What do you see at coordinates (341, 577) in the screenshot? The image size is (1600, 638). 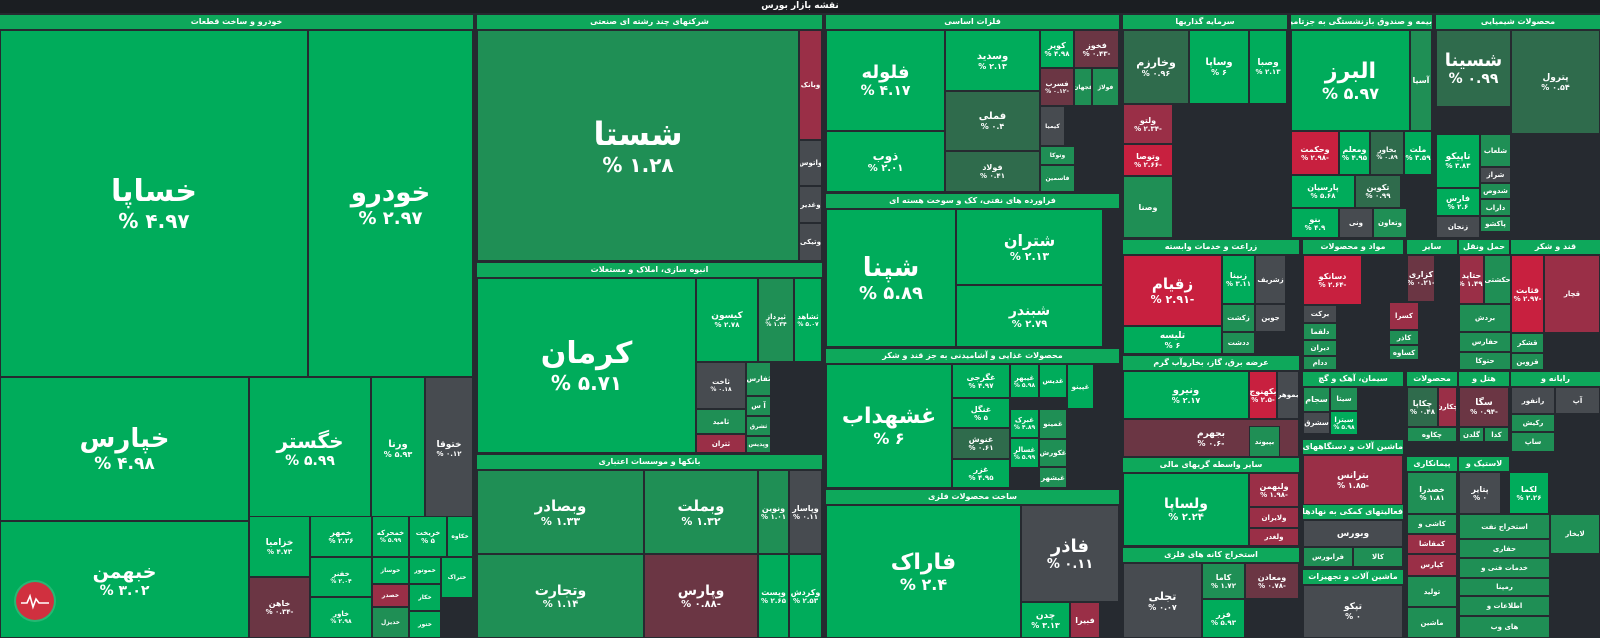 I see `treemap-tile: خفنر ۲.۰۴ %` at bounding box center [341, 577].